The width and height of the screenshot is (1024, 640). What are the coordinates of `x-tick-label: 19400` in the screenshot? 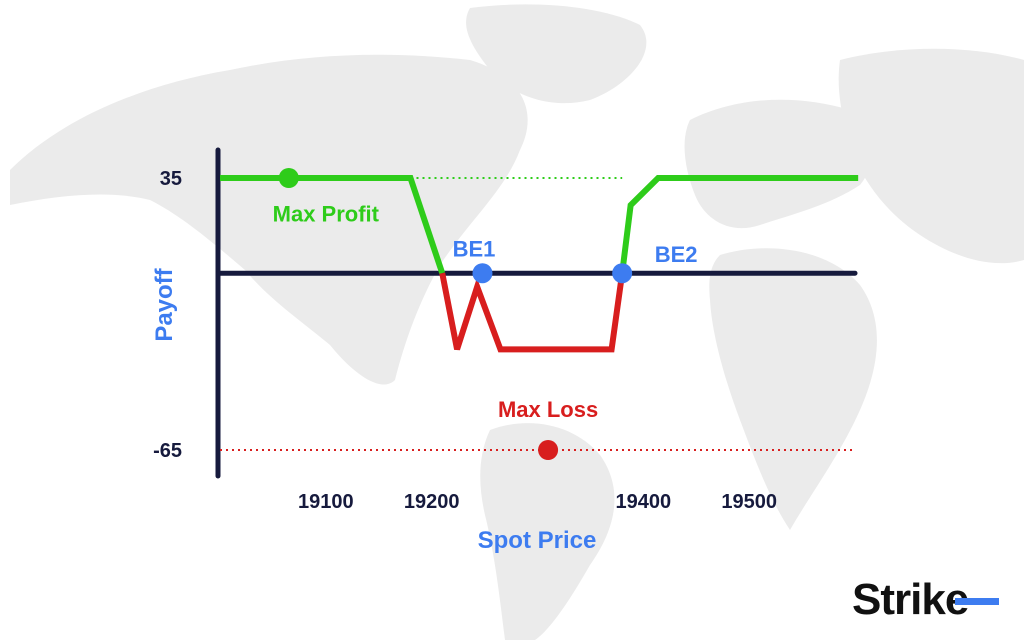 It's located at (644, 502).